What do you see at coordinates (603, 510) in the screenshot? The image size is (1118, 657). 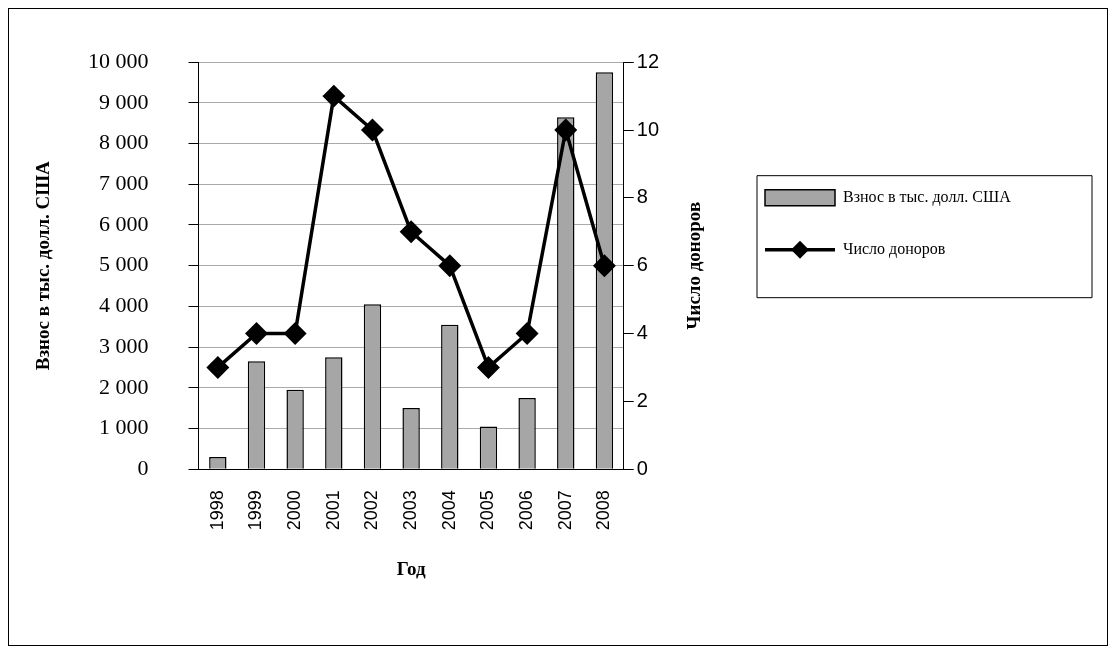 I see `x-tick-label: 2008` at bounding box center [603, 510].